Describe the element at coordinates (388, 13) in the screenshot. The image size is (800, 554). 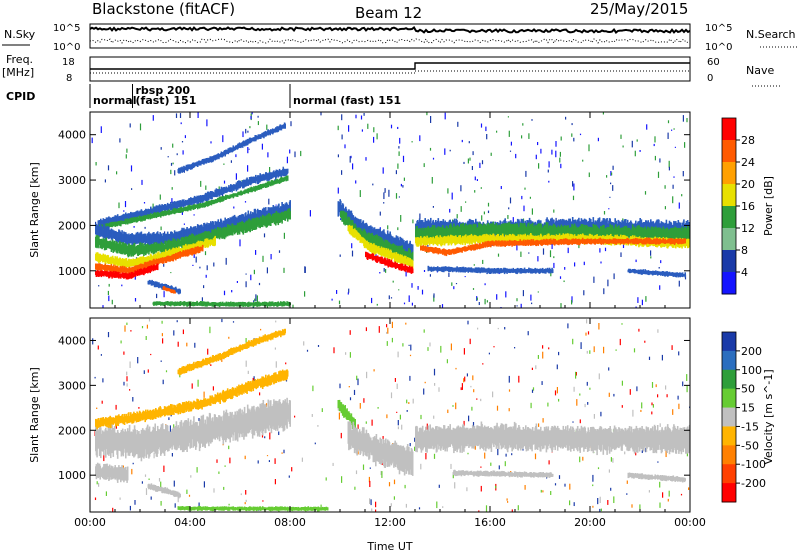
I see `beam-title: Beam 12` at that location.